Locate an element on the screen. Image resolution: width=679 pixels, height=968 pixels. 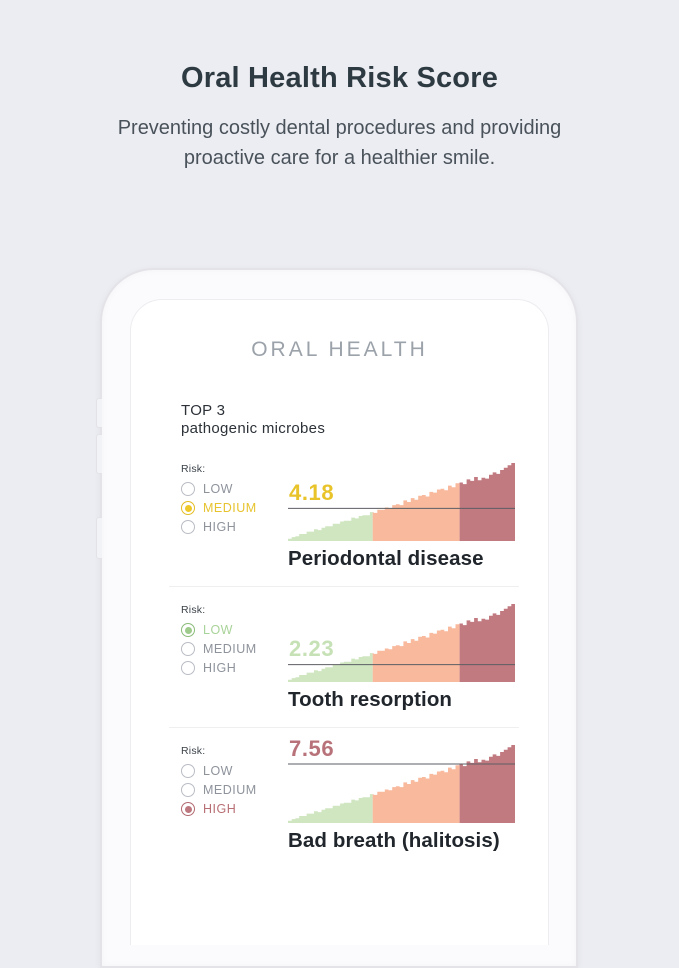
risk-score-value: 4.18 is located at coordinates (312, 492).